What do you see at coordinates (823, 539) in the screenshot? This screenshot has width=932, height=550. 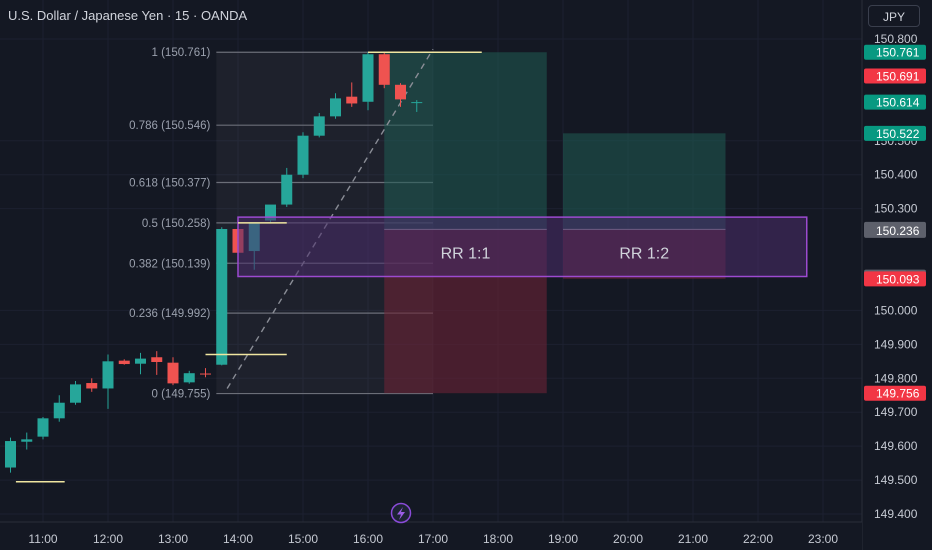 I see `time-tick-label: 23:00` at bounding box center [823, 539].